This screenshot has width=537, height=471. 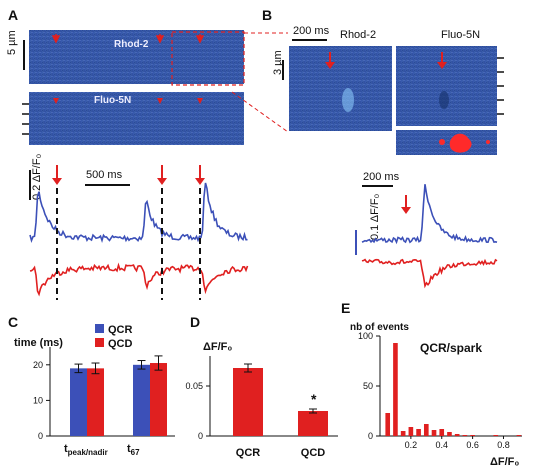 I want to click on chart-e-ytick-label: 50, so click(x=368, y=386).